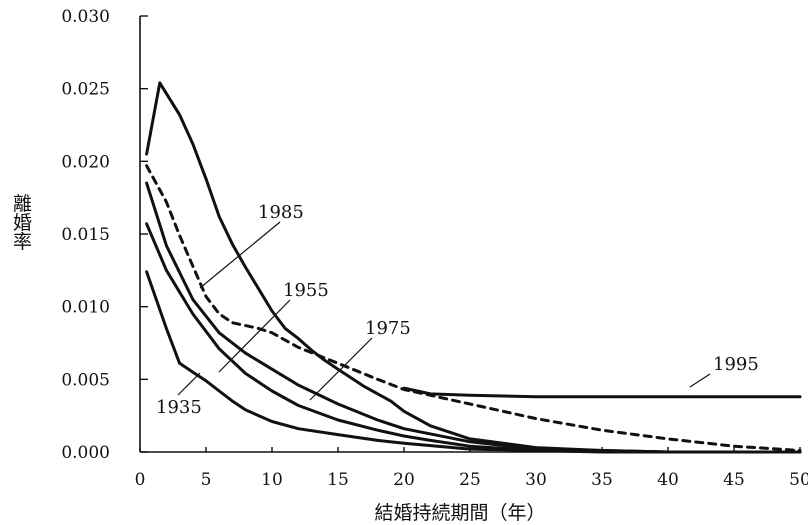 The height and width of the screenshot is (525, 808). Describe the element at coordinates (272, 480) in the screenshot. I see `x-tick-label: 10` at that location.